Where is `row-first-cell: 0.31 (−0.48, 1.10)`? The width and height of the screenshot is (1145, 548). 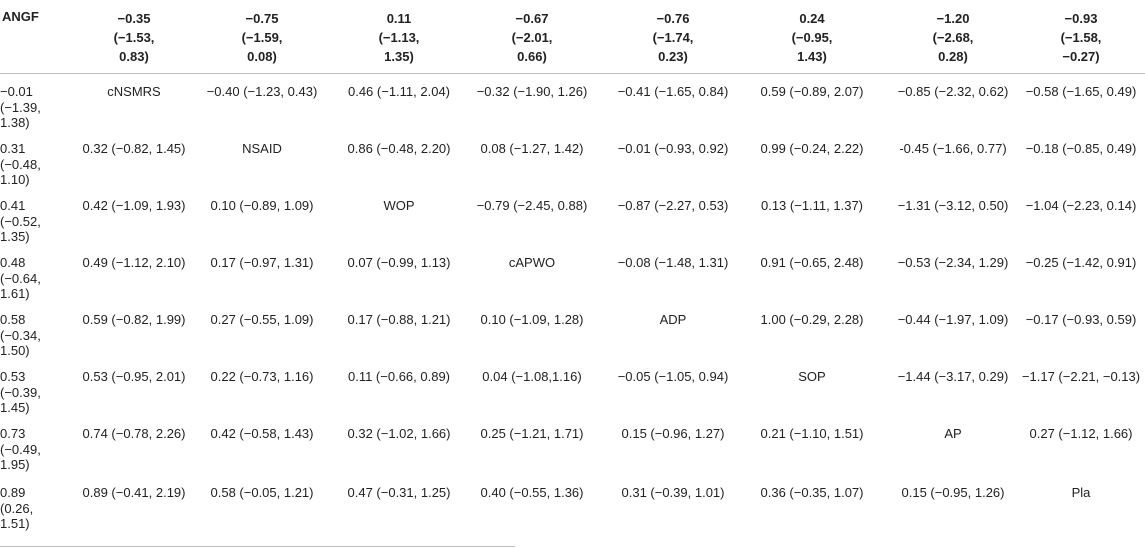
row-first-cell: 0.31 (−0.48, 1.10) is located at coordinates (27, 164).